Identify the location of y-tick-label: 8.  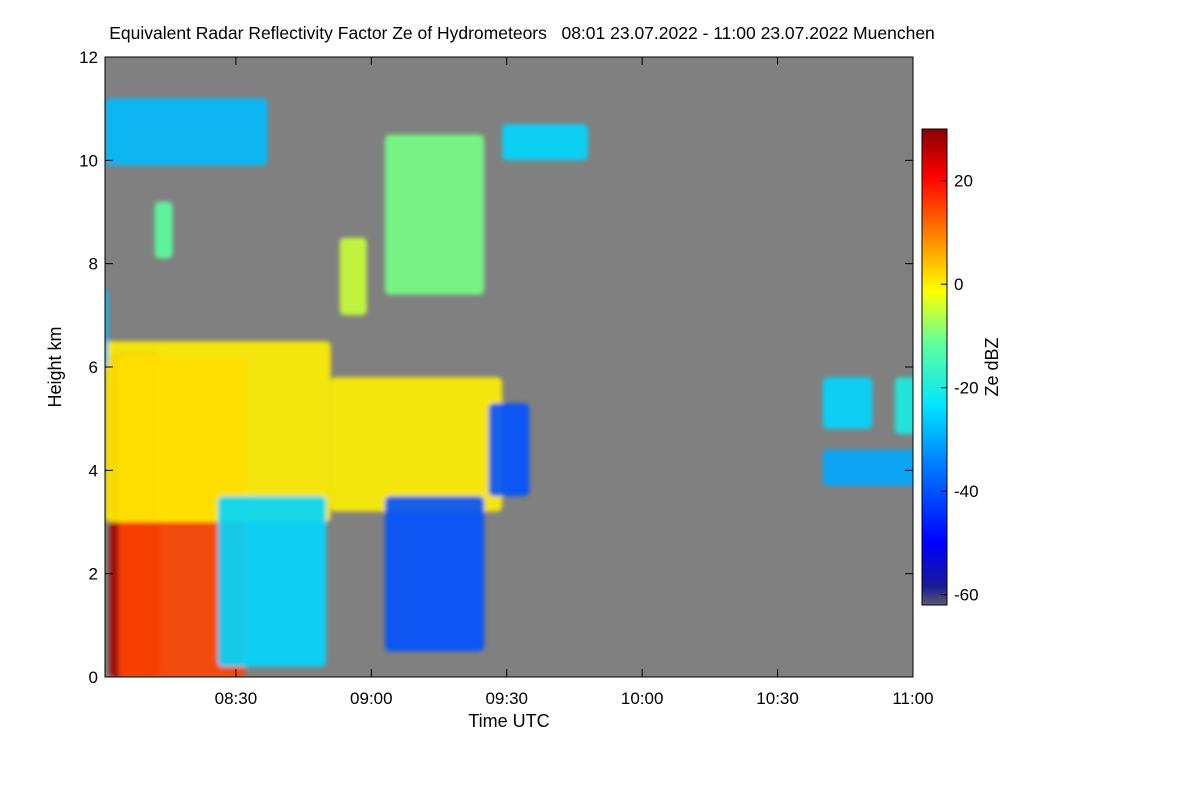
(93, 264).